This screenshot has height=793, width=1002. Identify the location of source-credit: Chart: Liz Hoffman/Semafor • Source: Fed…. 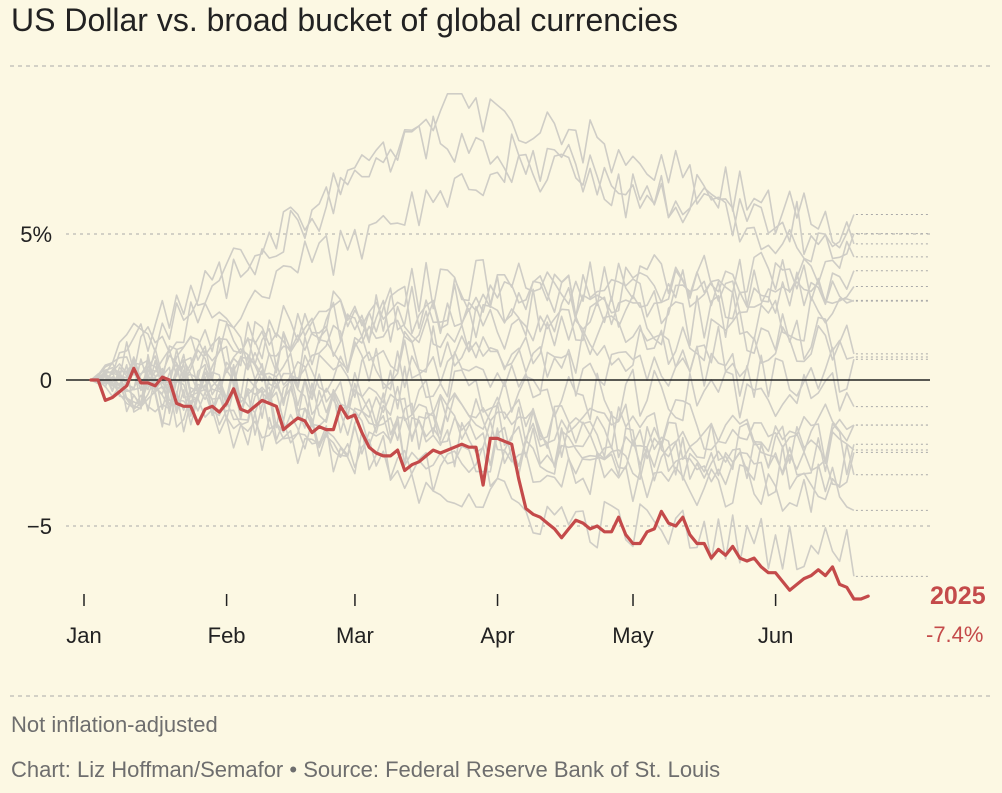
(366, 769).